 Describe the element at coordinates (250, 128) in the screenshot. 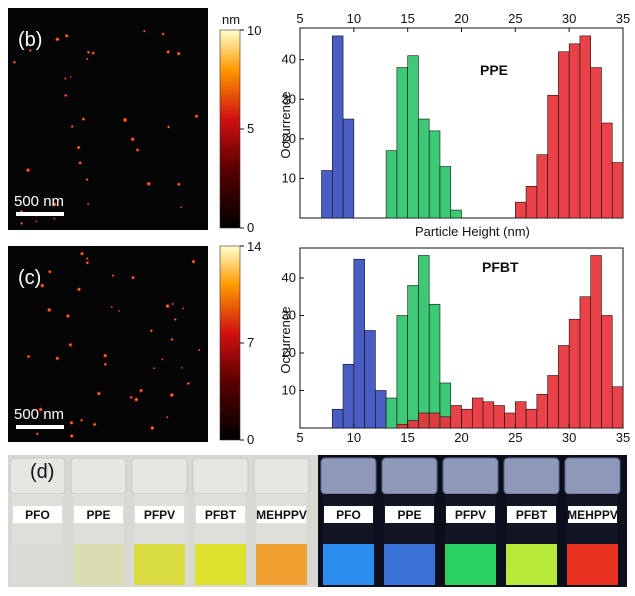

I see `colorbar-mid-b: 5` at that location.